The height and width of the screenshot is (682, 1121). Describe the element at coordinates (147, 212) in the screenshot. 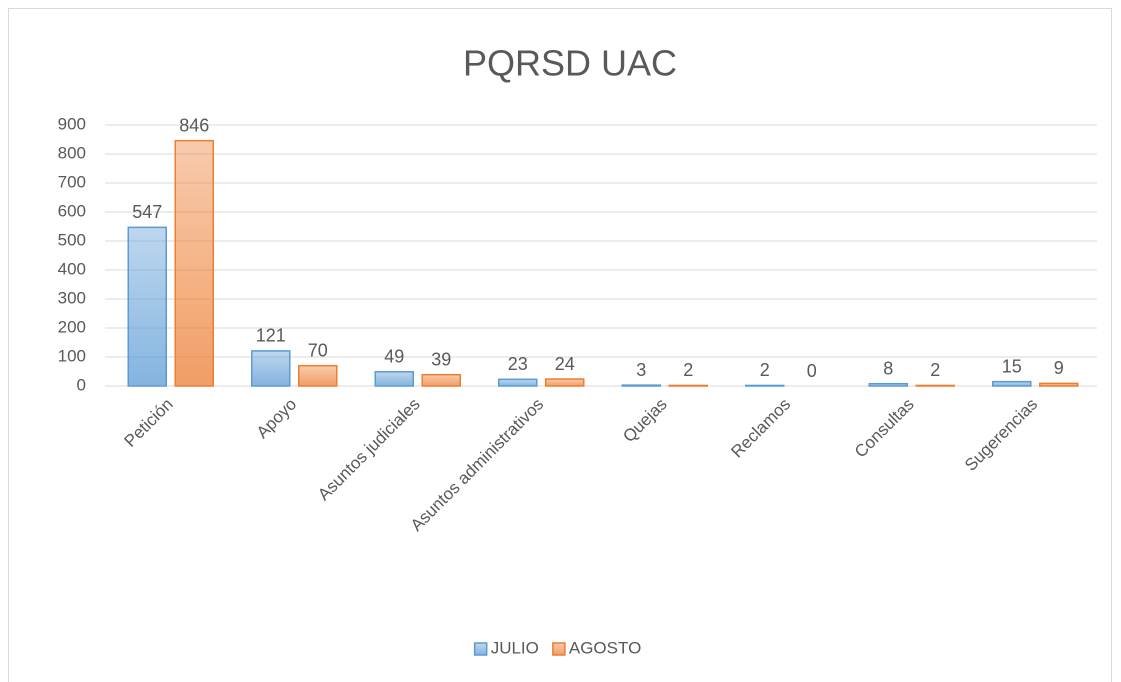

I see `data-label: 547` at that location.